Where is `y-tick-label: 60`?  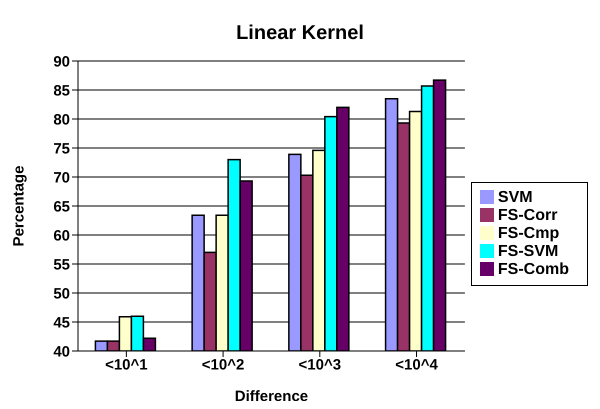 y-tick-label: 60 is located at coordinates (61, 235).